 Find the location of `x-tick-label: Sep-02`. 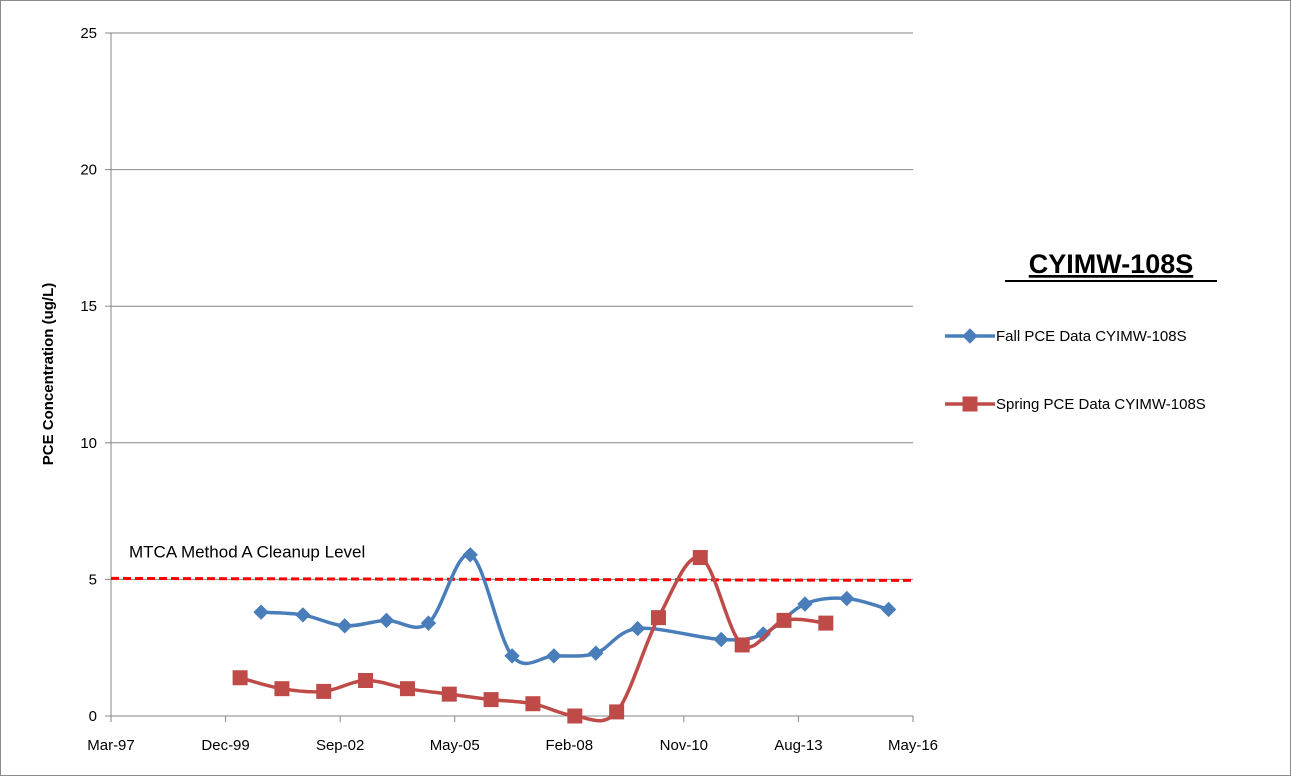

x-tick-label: Sep-02 is located at coordinates (340, 745).